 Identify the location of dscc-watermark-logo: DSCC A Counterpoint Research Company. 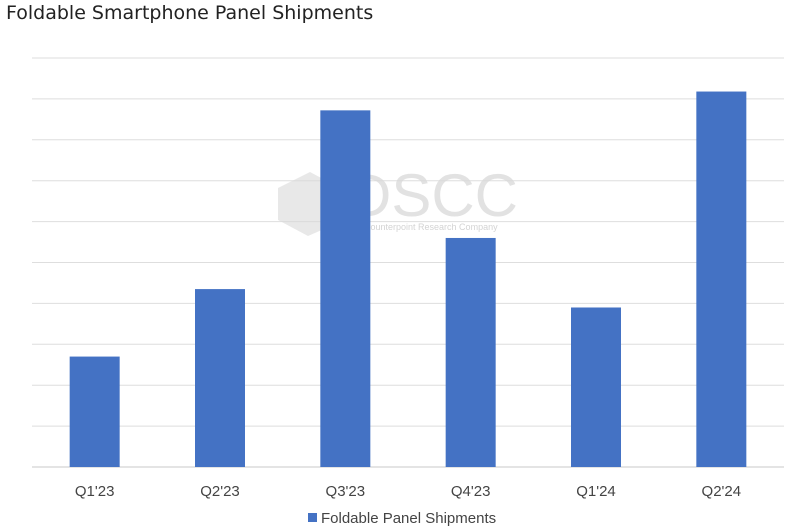
(398, 199).